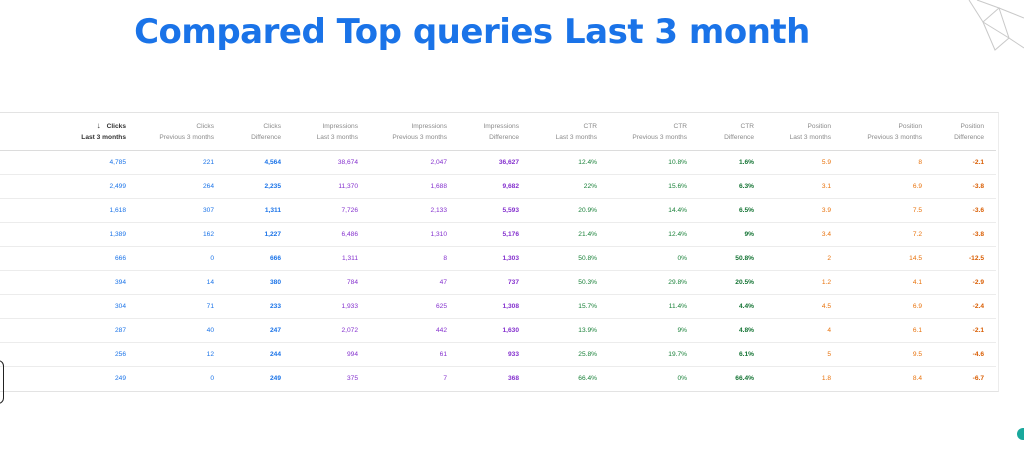 The image size is (1024, 450). What do you see at coordinates (570, 210) in the screenshot?
I see `table-cell: 20.9%` at bounding box center [570, 210].